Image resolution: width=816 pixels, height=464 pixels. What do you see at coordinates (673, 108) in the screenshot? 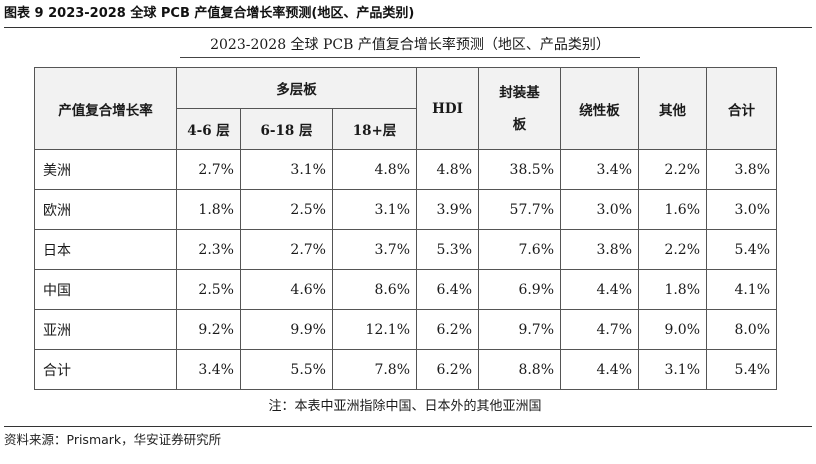
I see `header-other: 其他` at bounding box center [673, 108].